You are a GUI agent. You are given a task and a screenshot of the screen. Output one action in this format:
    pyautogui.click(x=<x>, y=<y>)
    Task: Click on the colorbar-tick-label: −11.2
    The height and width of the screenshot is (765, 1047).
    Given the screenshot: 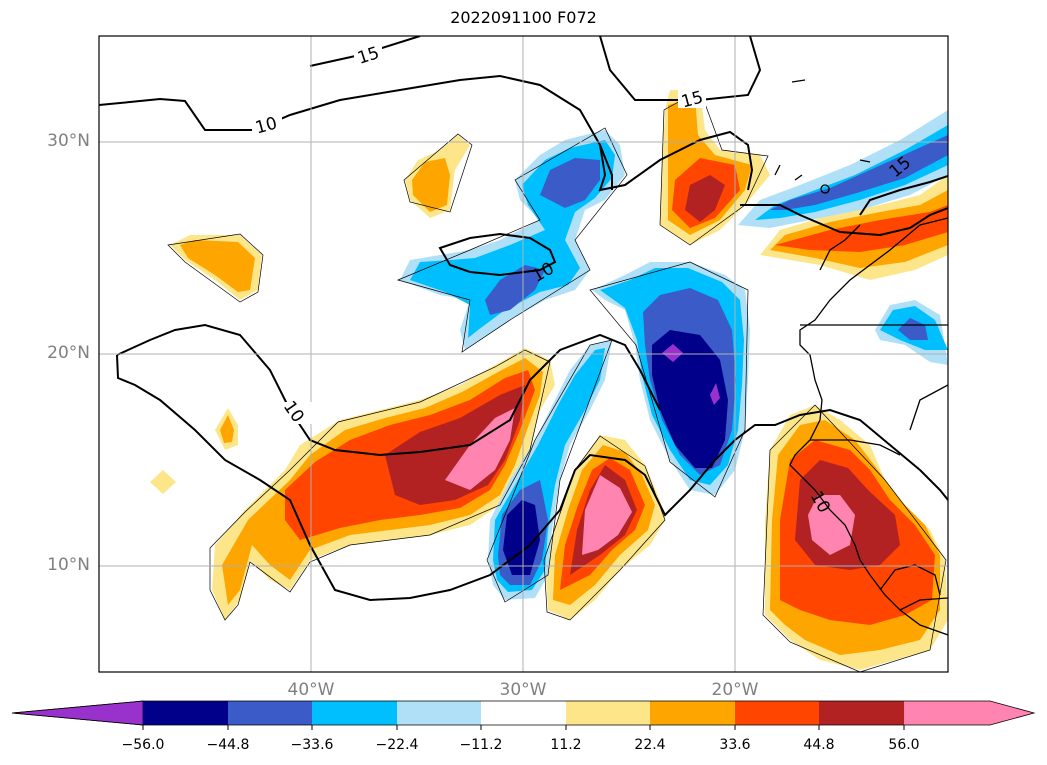 What is the action you would take?
    pyautogui.click(x=481, y=745)
    